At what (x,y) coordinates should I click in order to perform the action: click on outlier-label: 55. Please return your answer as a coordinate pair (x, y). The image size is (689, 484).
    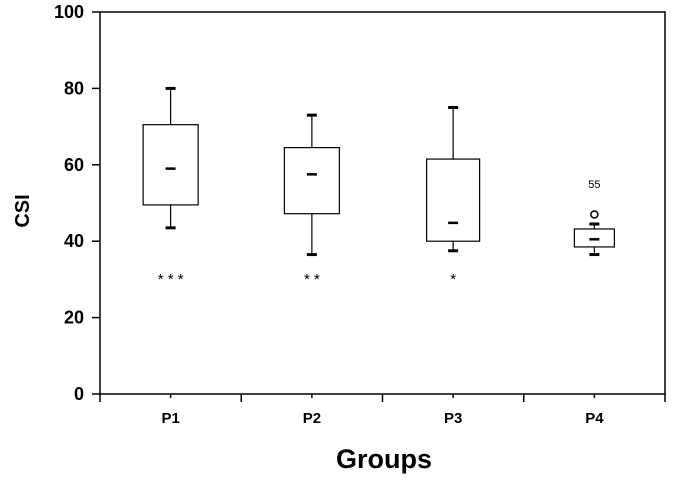
    Looking at the image, I should click on (594, 185).